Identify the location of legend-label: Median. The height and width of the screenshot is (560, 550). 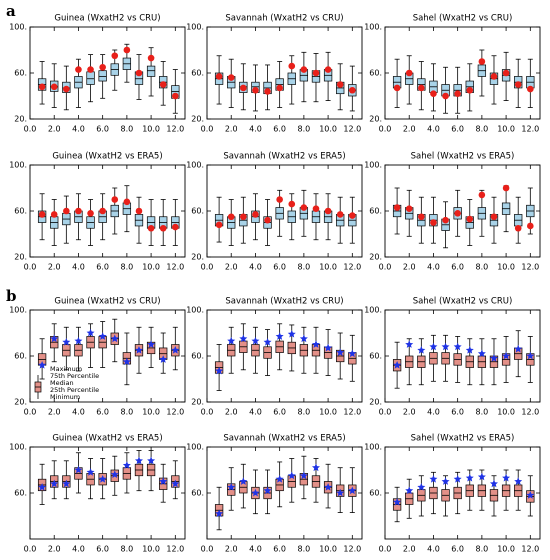
(62, 383).